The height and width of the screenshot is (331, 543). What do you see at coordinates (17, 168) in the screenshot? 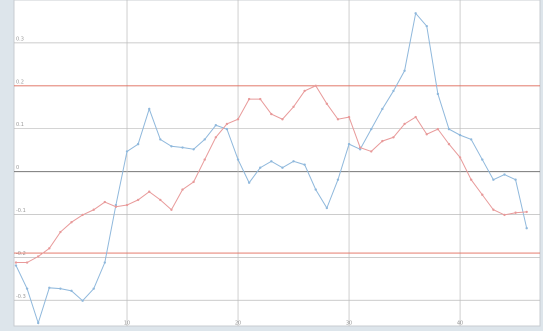
I see `y-tick-label: 0` at bounding box center [17, 168].